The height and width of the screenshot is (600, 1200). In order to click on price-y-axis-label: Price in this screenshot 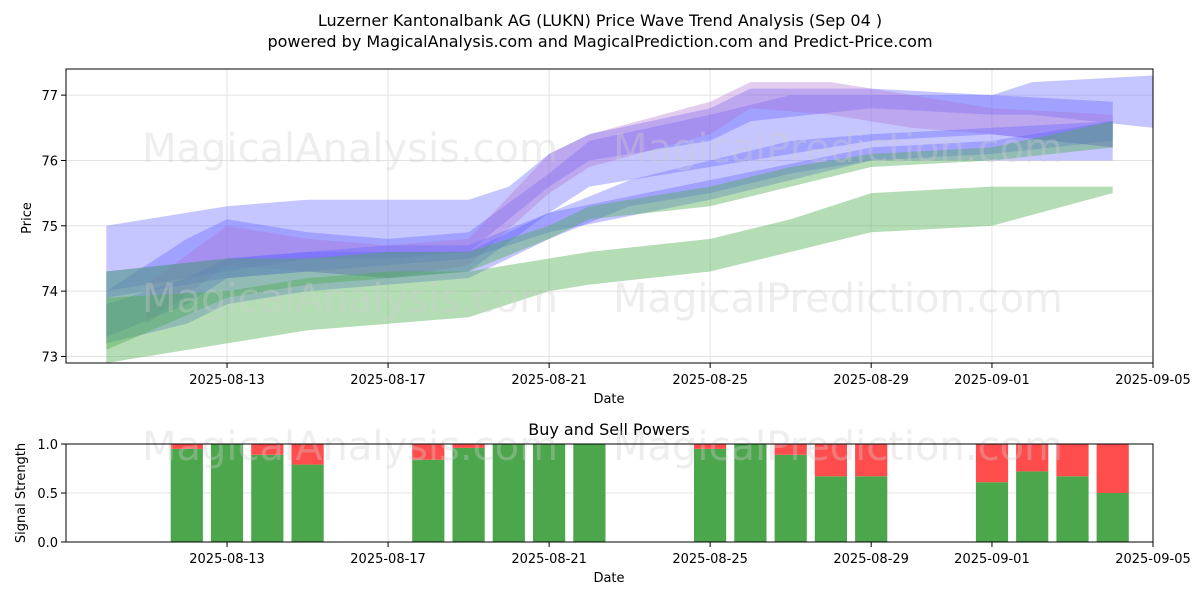, I will do `click(27, 218)`.